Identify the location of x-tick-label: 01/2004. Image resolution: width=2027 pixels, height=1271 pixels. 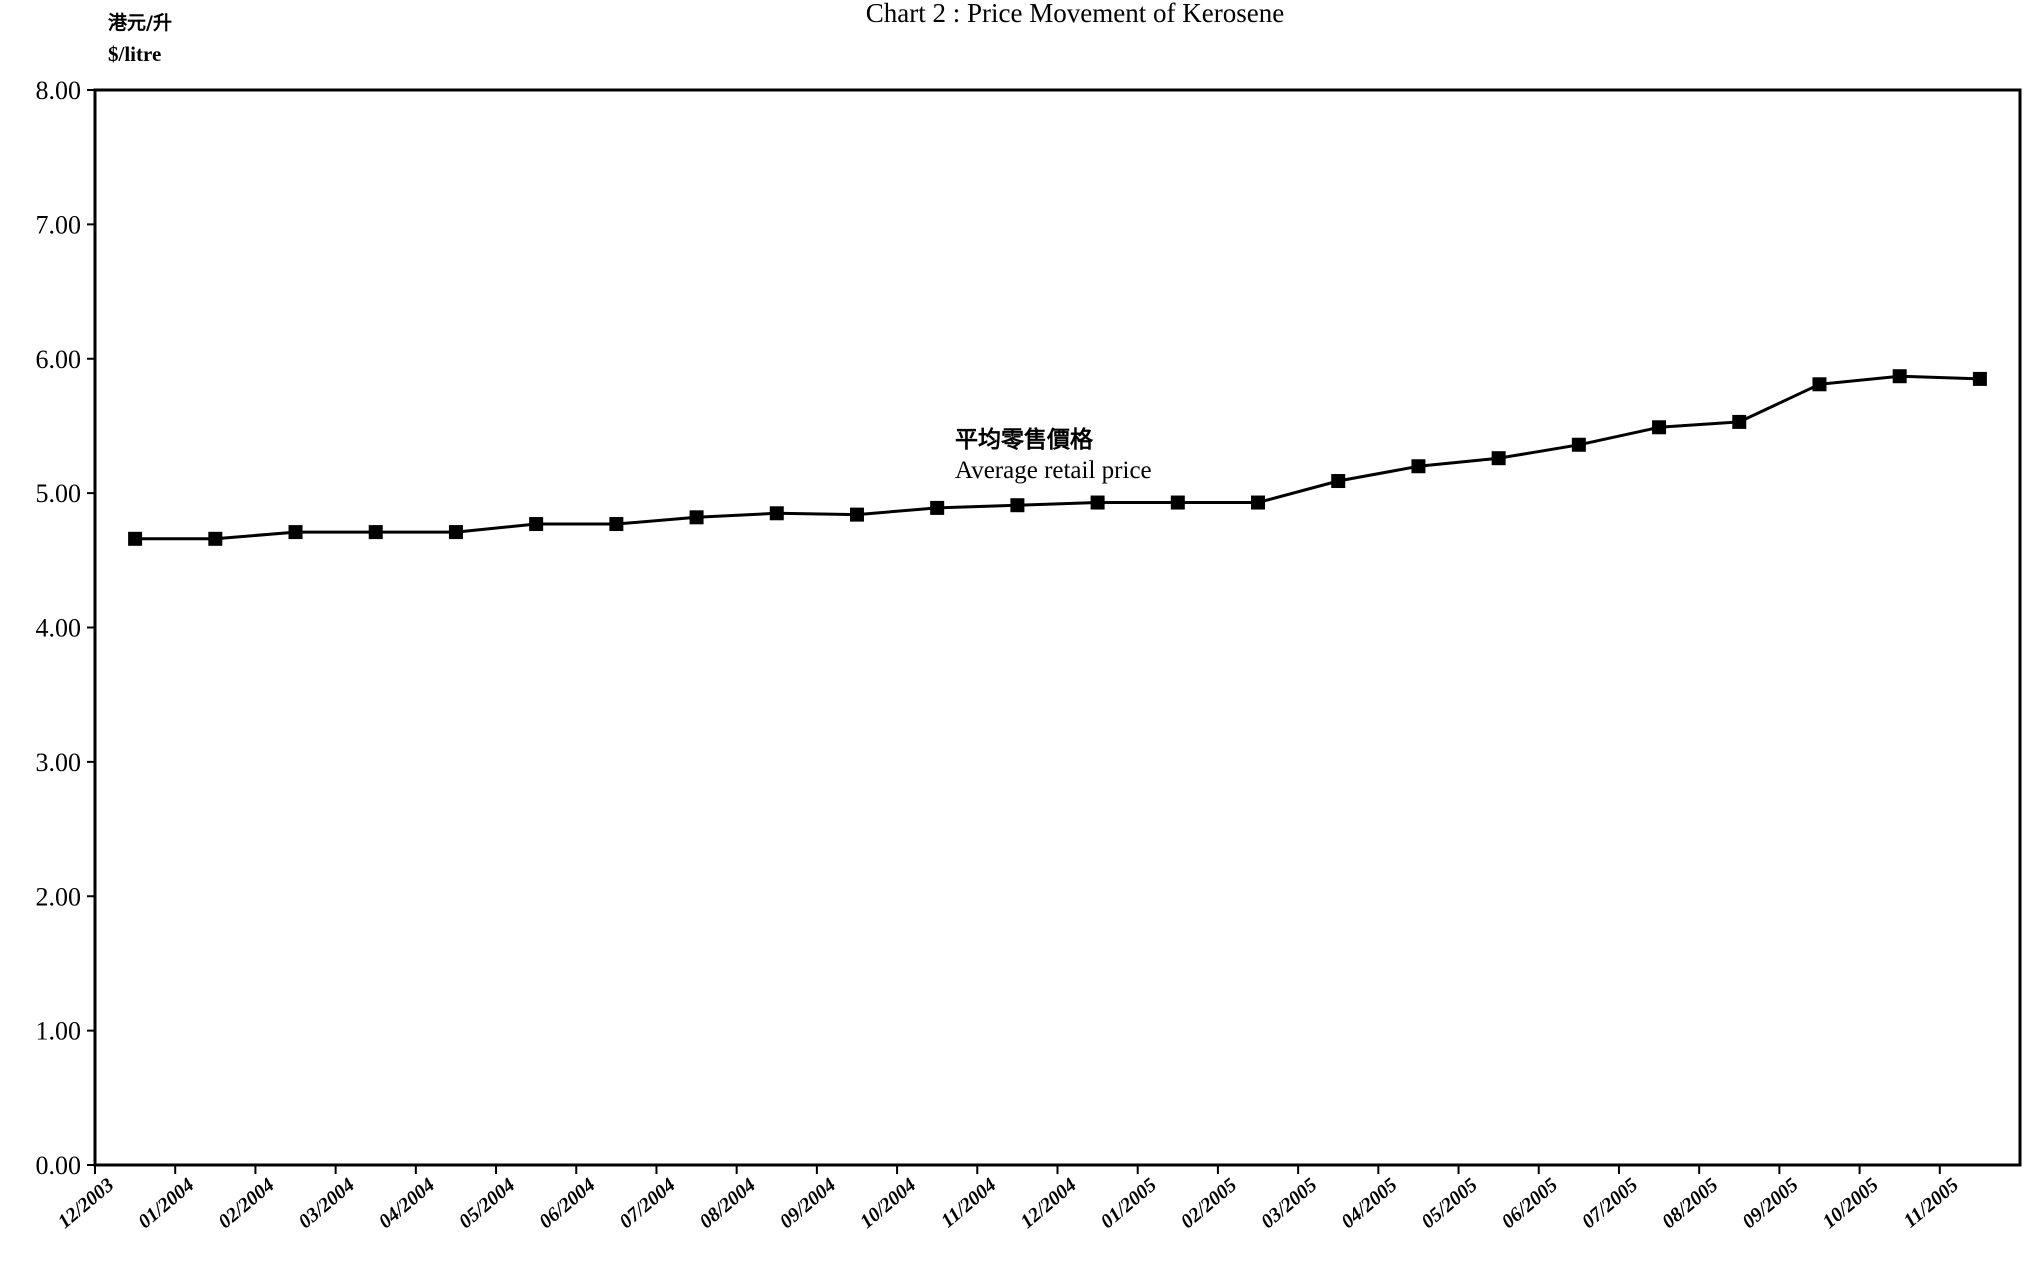
(166, 1203).